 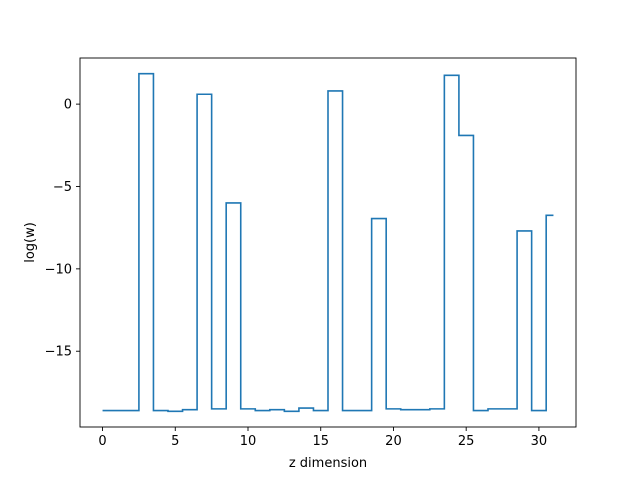 I want to click on x-tick-label: 10, so click(x=248, y=441).